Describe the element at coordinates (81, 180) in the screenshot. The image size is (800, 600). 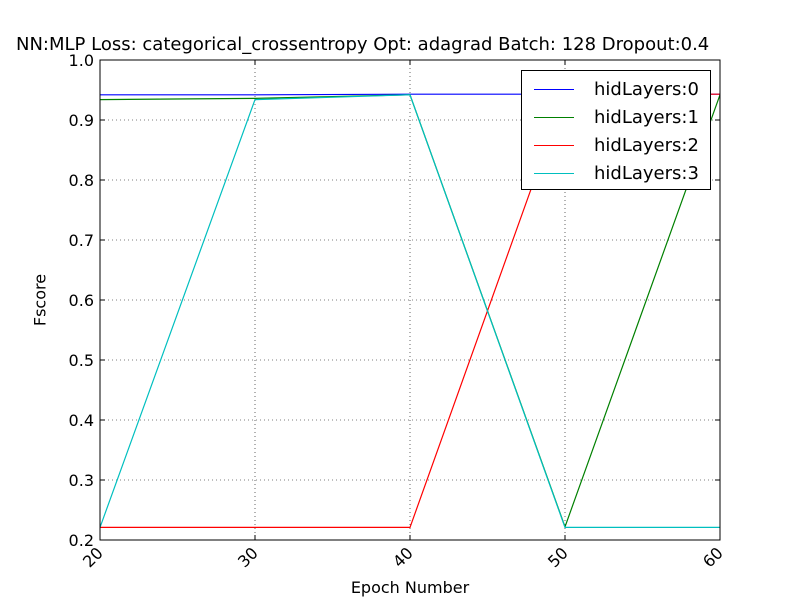
I see `y-tick-label: 0.8` at that location.